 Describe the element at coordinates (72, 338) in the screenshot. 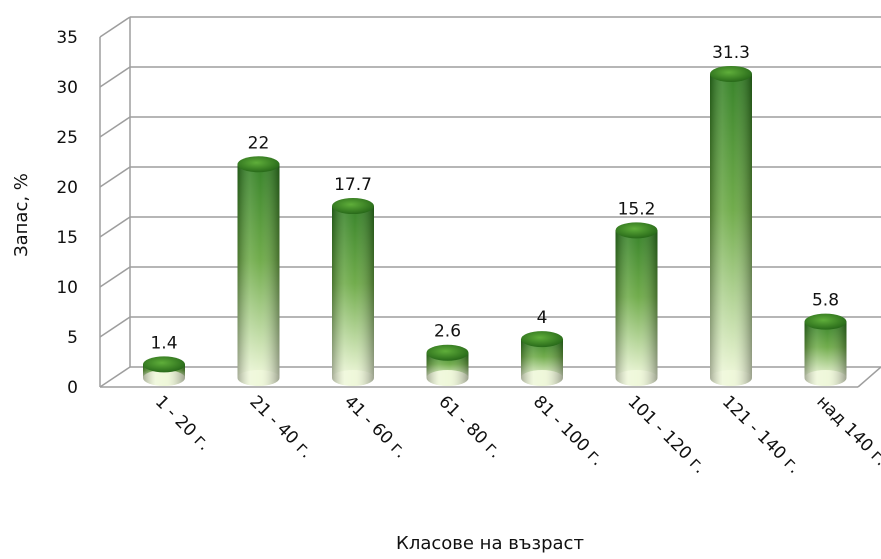

I see `y-tick-label: 5` at that location.